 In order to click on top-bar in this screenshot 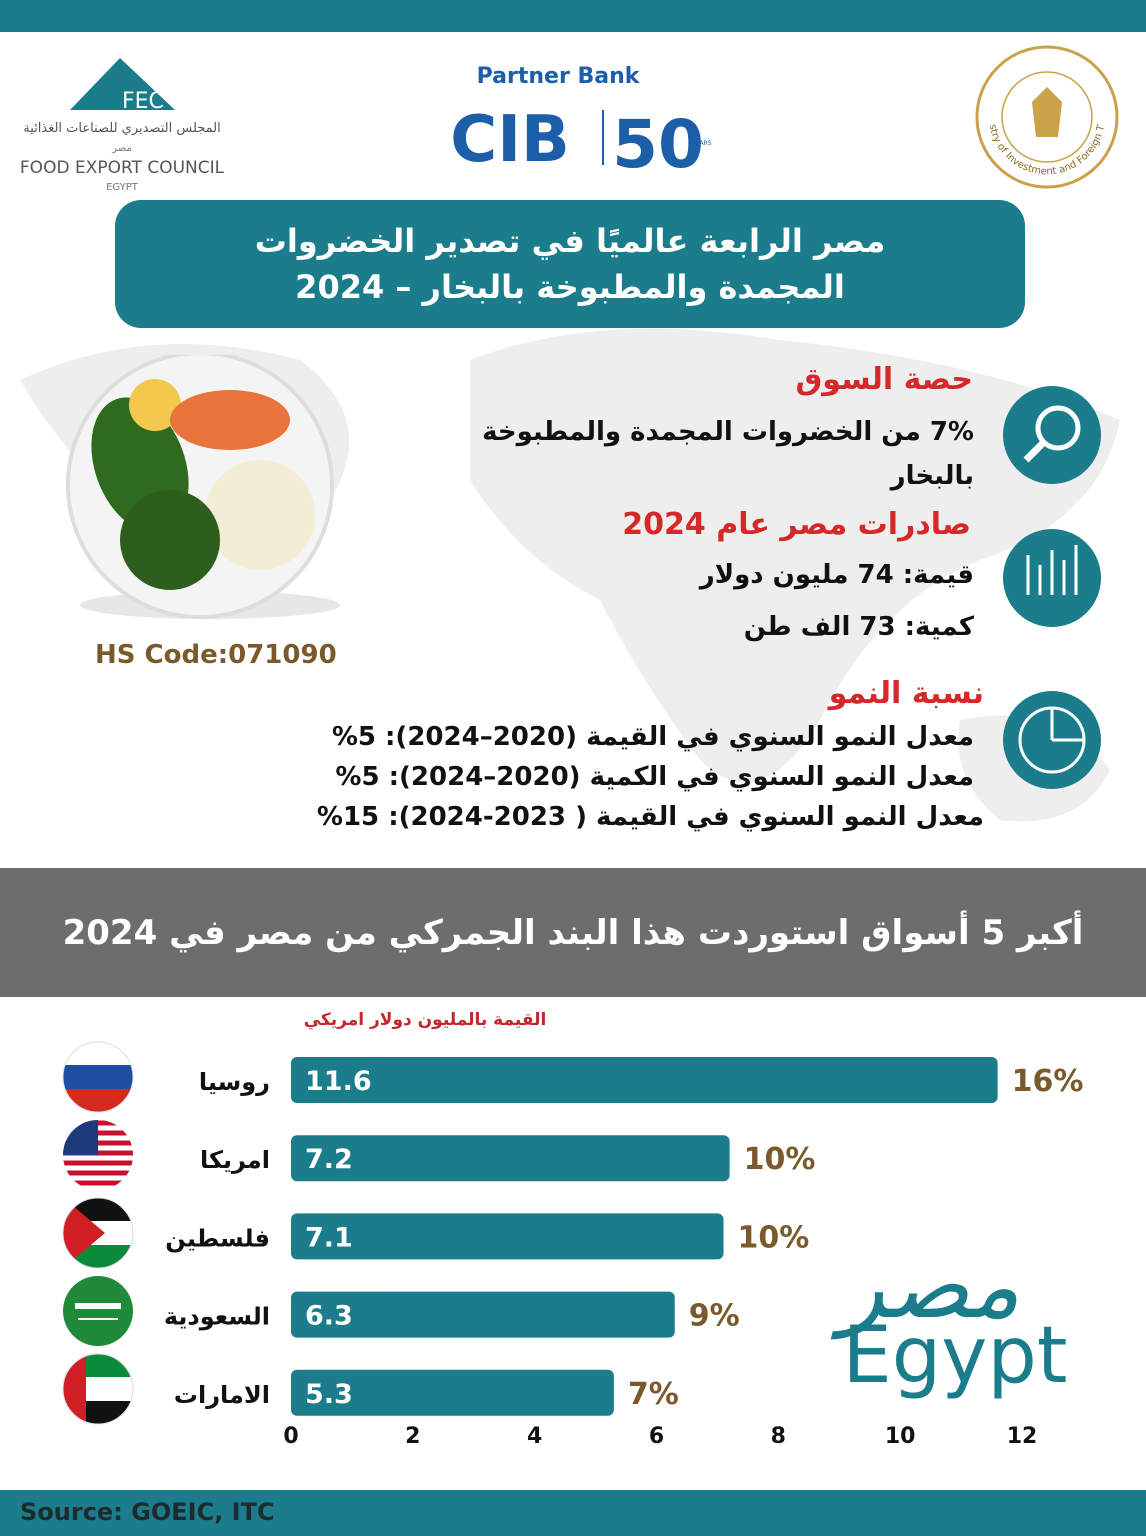, I will do `click(573, 16)`.